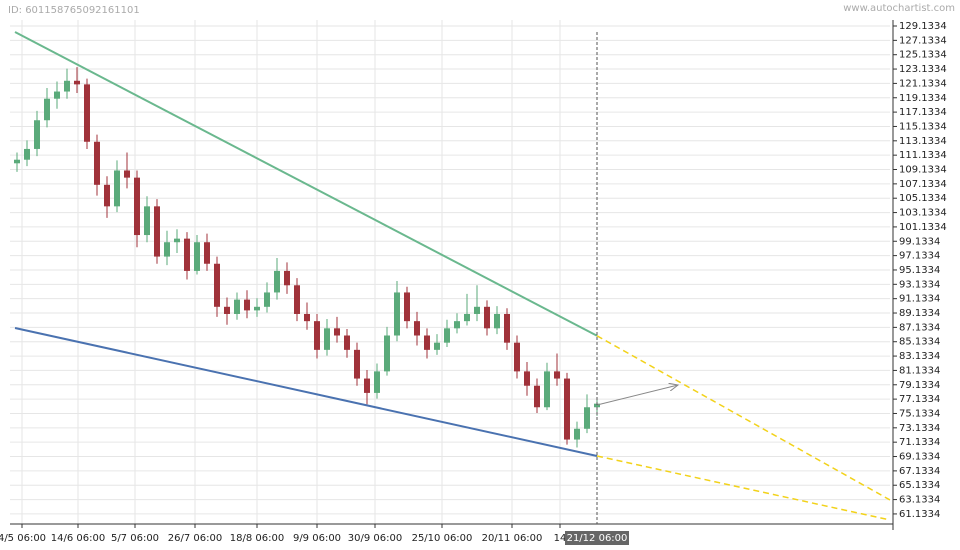 The image size is (960, 550). Describe the element at coordinates (919, 356) in the screenshot. I see `y-tick-label: 83.1334` at that location.